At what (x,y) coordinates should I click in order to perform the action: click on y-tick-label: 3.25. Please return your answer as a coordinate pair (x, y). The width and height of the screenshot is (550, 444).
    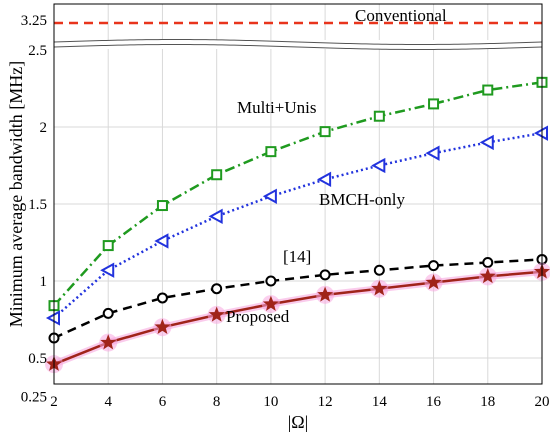
    Looking at the image, I should click on (34, 21).